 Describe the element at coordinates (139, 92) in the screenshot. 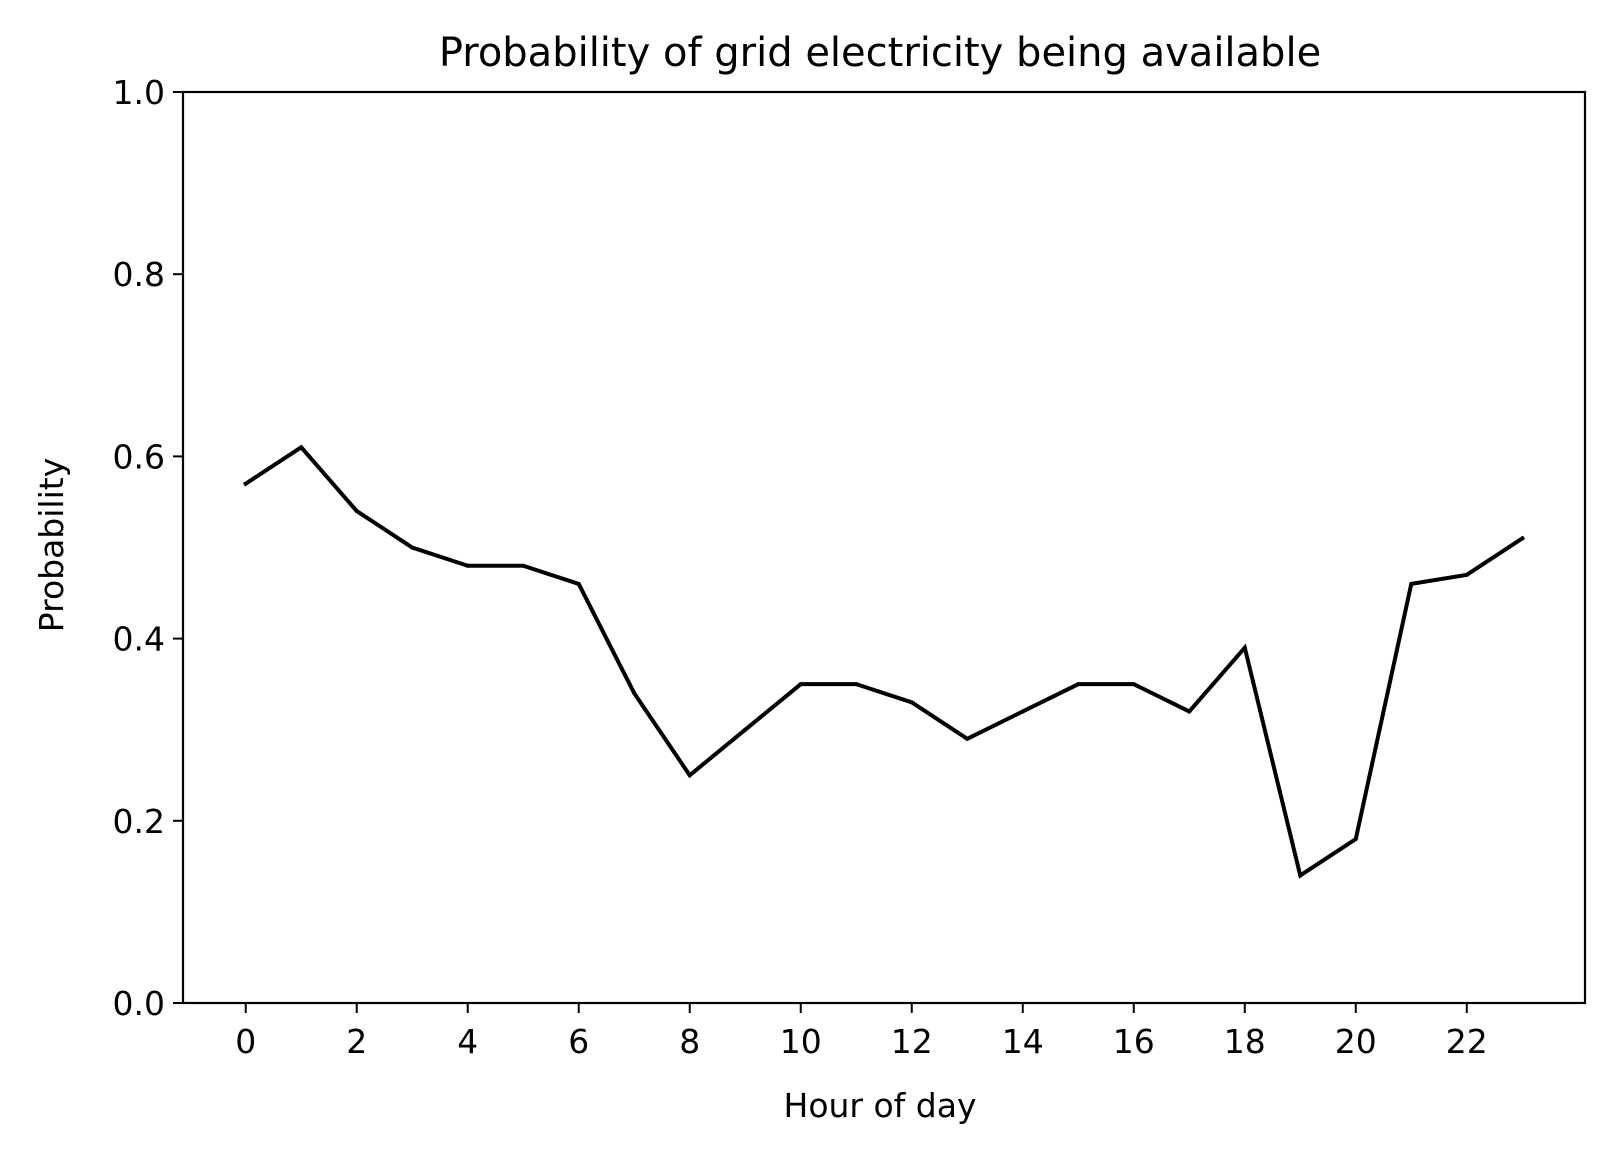

I see `y-tick-label: 1.0` at that location.